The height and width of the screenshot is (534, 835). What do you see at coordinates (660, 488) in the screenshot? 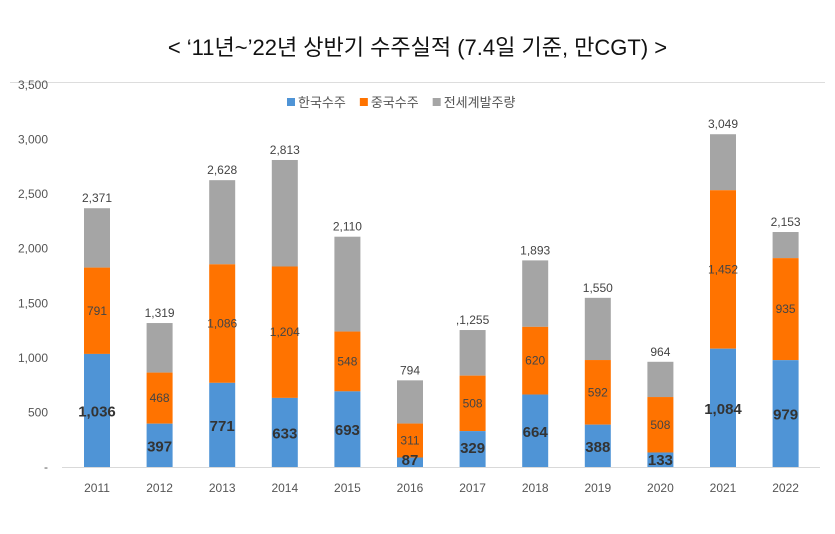
I see `x-tick-label: 2020` at bounding box center [660, 488].